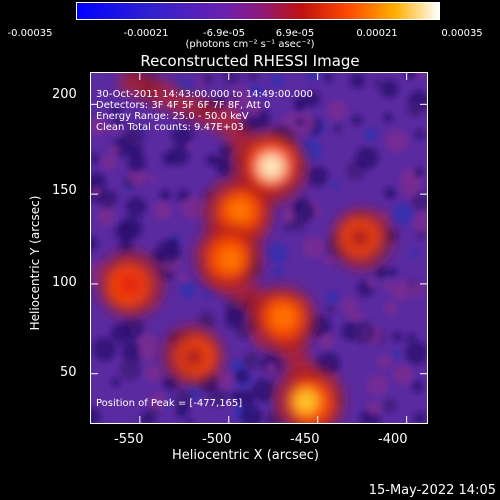 The height and width of the screenshot is (500, 500). Describe the element at coordinates (295, 33) in the screenshot. I see `colorbar-tick: 6.9e-05` at that location.